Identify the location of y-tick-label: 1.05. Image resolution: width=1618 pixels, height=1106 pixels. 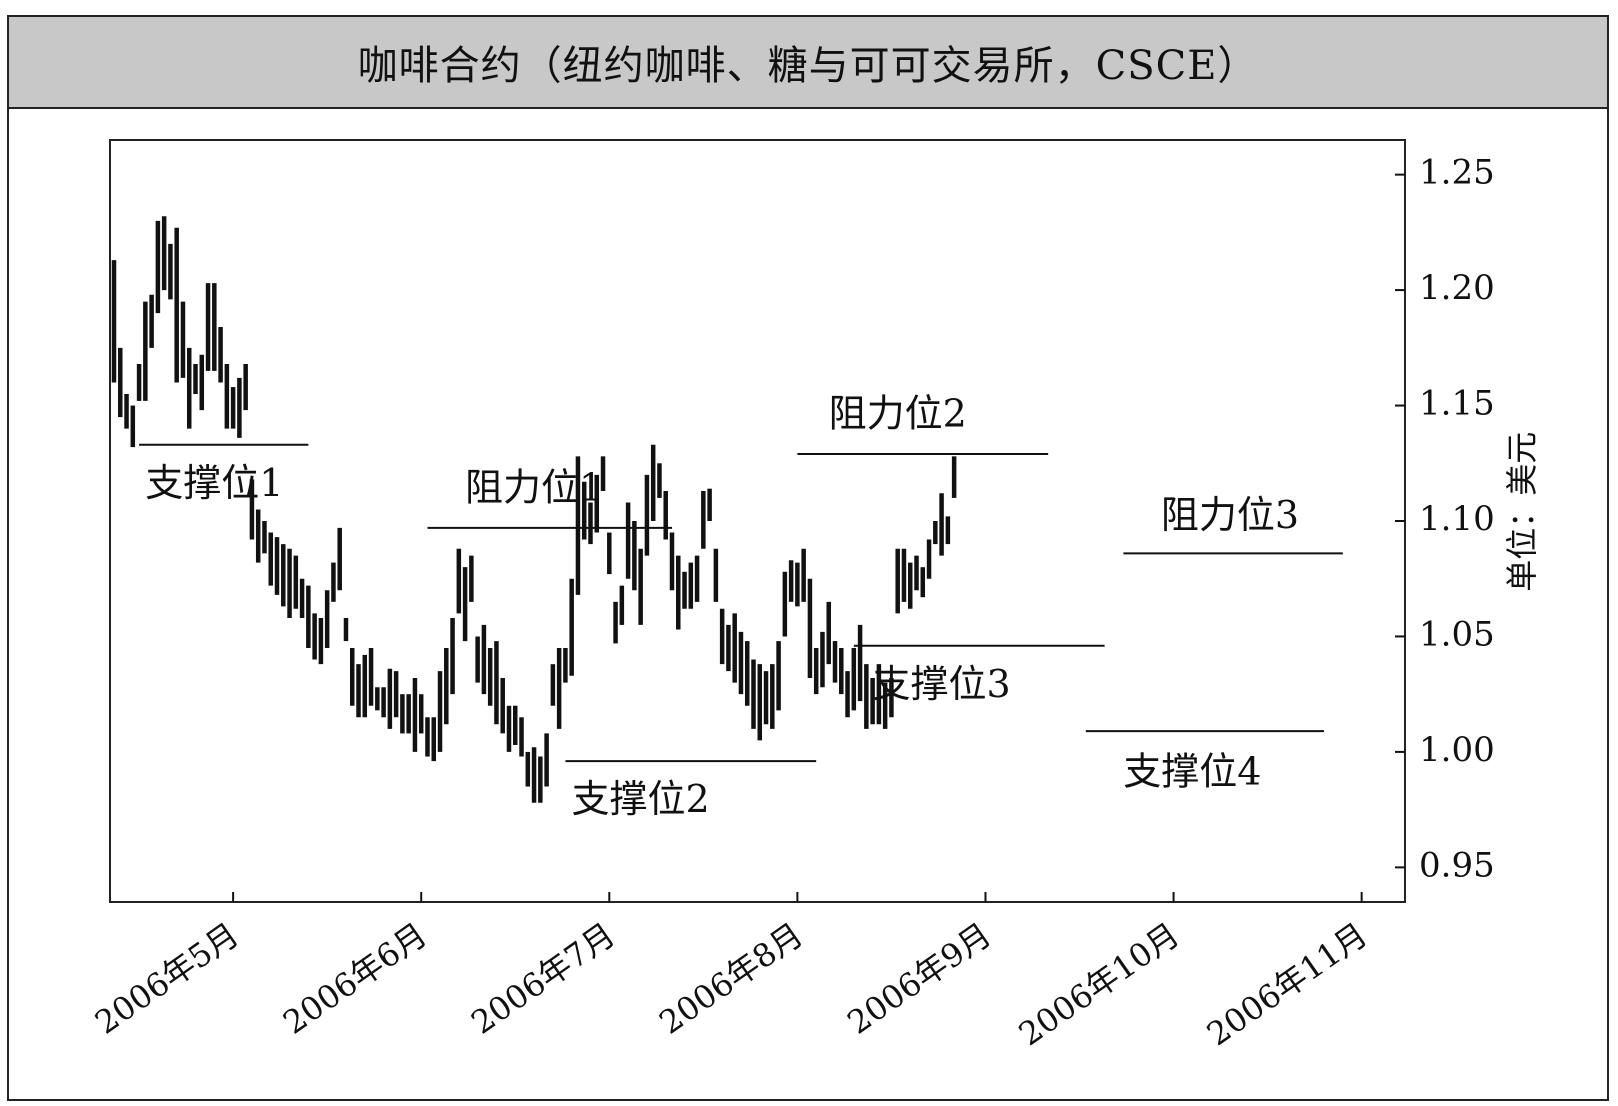
(1457, 634).